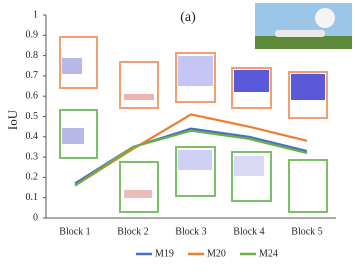  Describe the element at coordinates (188, 17) in the screenshot. I see `chart-title: (a)` at that location.